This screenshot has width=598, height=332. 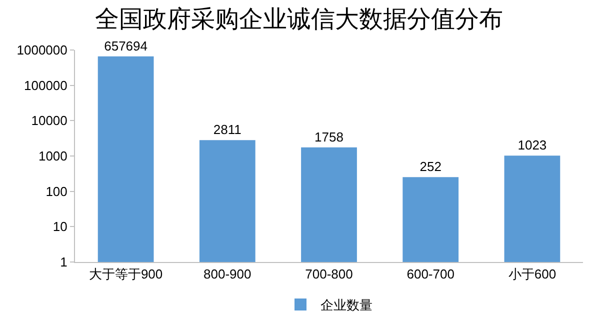 I want to click on x-tick-label: 大于等于900, so click(x=125, y=274).